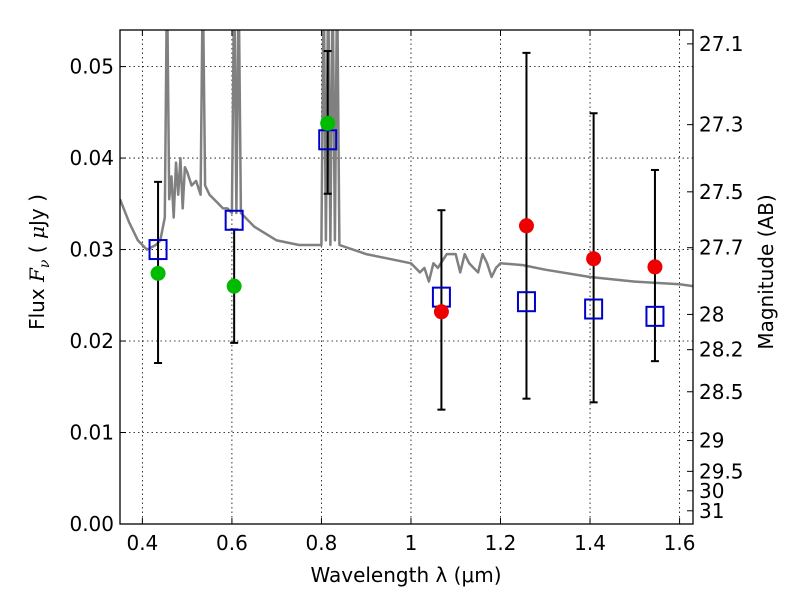 The width and height of the screenshot is (800, 600). What do you see at coordinates (721, 44) in the screenshot?
I see `y2-tick-label: 27.1` at bounding box center [721, 44].